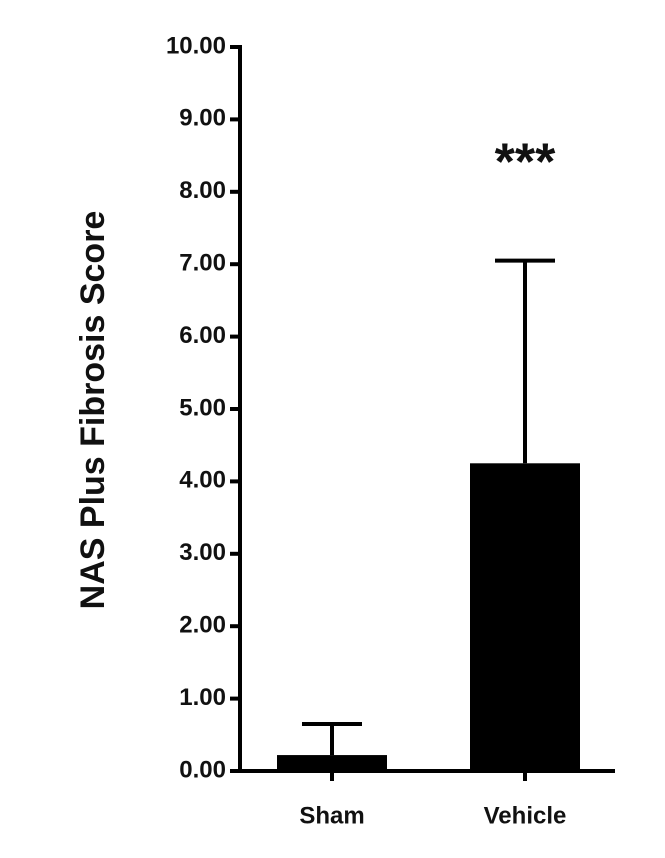  Describe the element at coordinates (331, 815) in the screenshot. I see `x-tick-label: Sham` at that location.